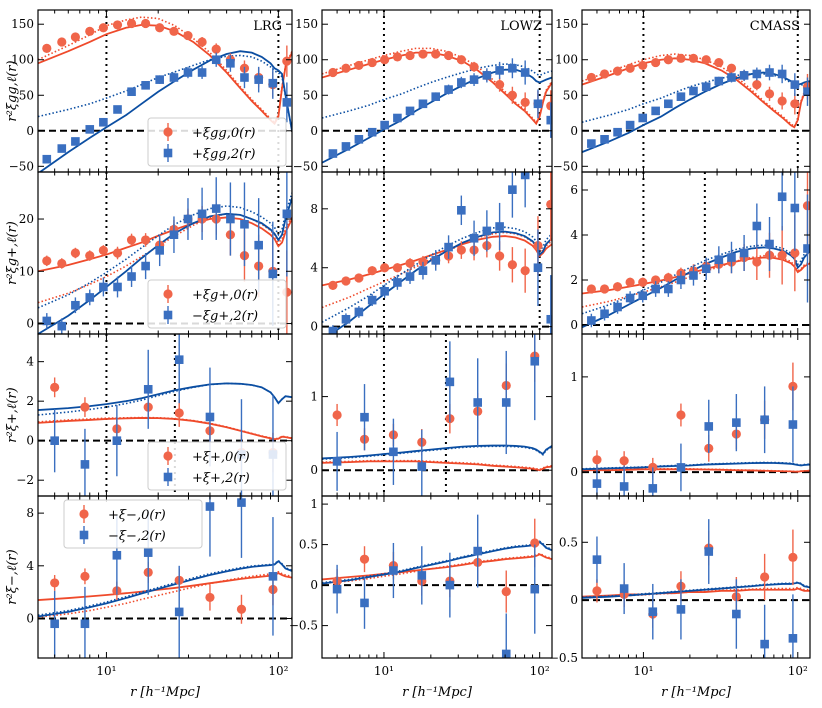  I want to click on legend-box, so click(133, 524).